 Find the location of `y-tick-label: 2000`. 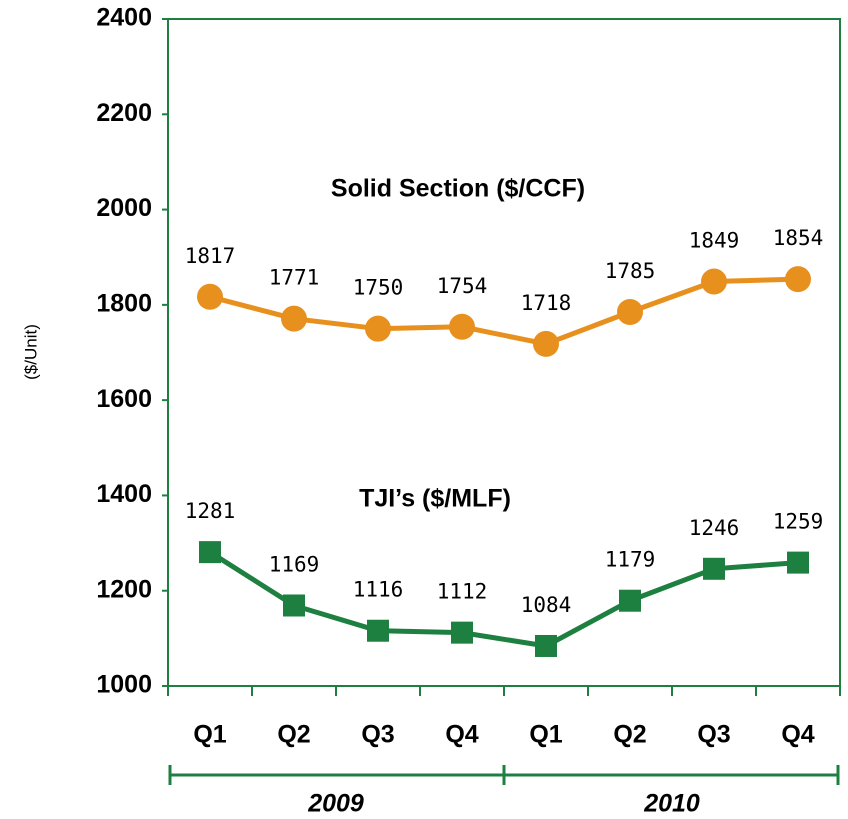

y-tick-label: 2000 is located at coordinates (124, 208).